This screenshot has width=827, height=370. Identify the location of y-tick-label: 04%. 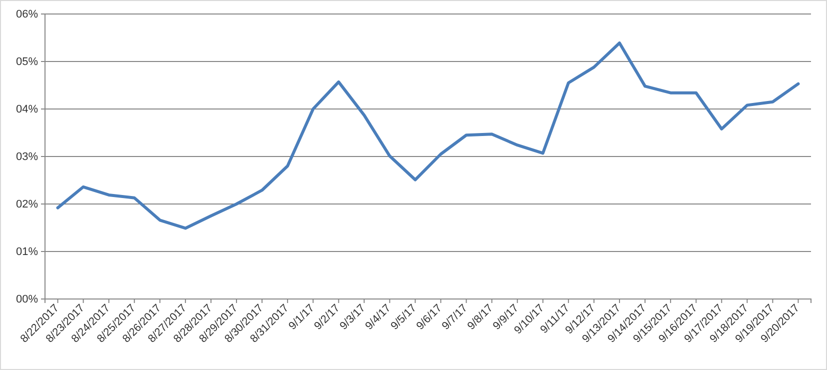
(27, 110).